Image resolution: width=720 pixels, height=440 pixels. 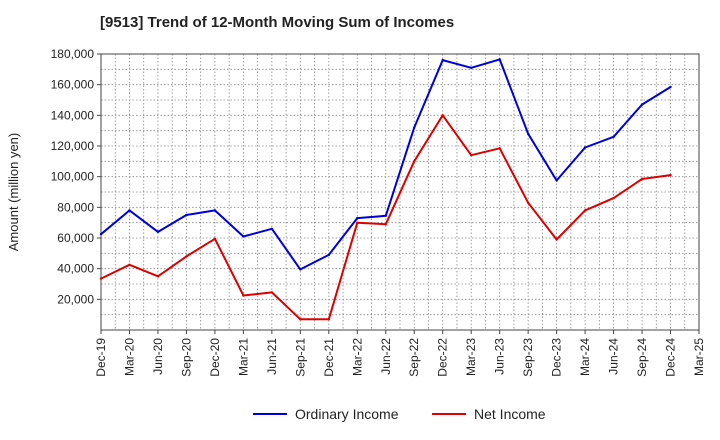 I want to click on y-axis-label: Amount (million yen), so click(x=13, y=192).